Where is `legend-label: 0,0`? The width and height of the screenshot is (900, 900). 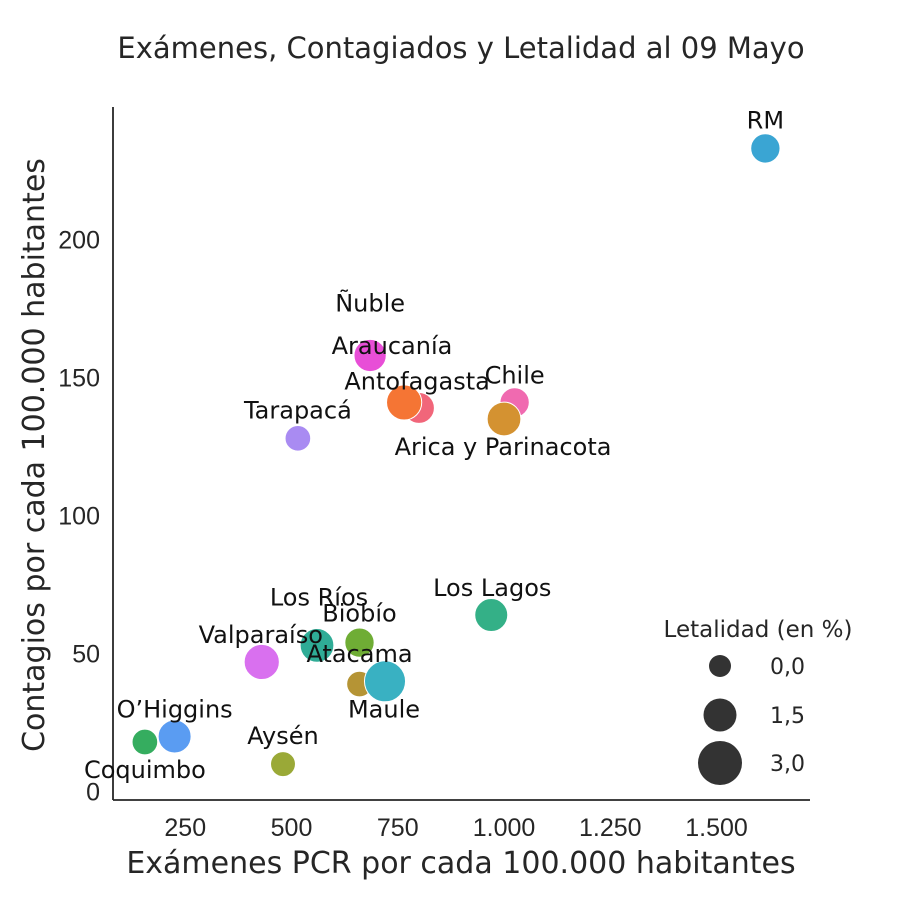 legend-label: 0,0 is located at coordinates (787, 667).